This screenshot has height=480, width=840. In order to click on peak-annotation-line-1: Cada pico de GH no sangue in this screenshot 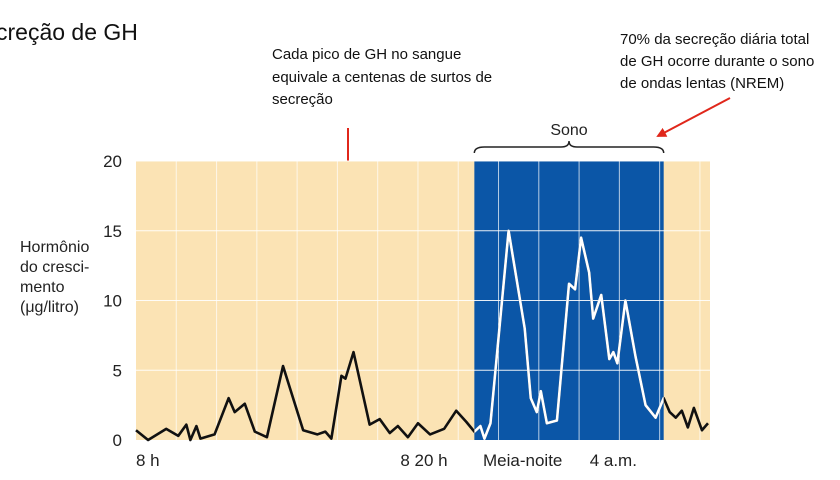, I will do `click(366, 54)`.